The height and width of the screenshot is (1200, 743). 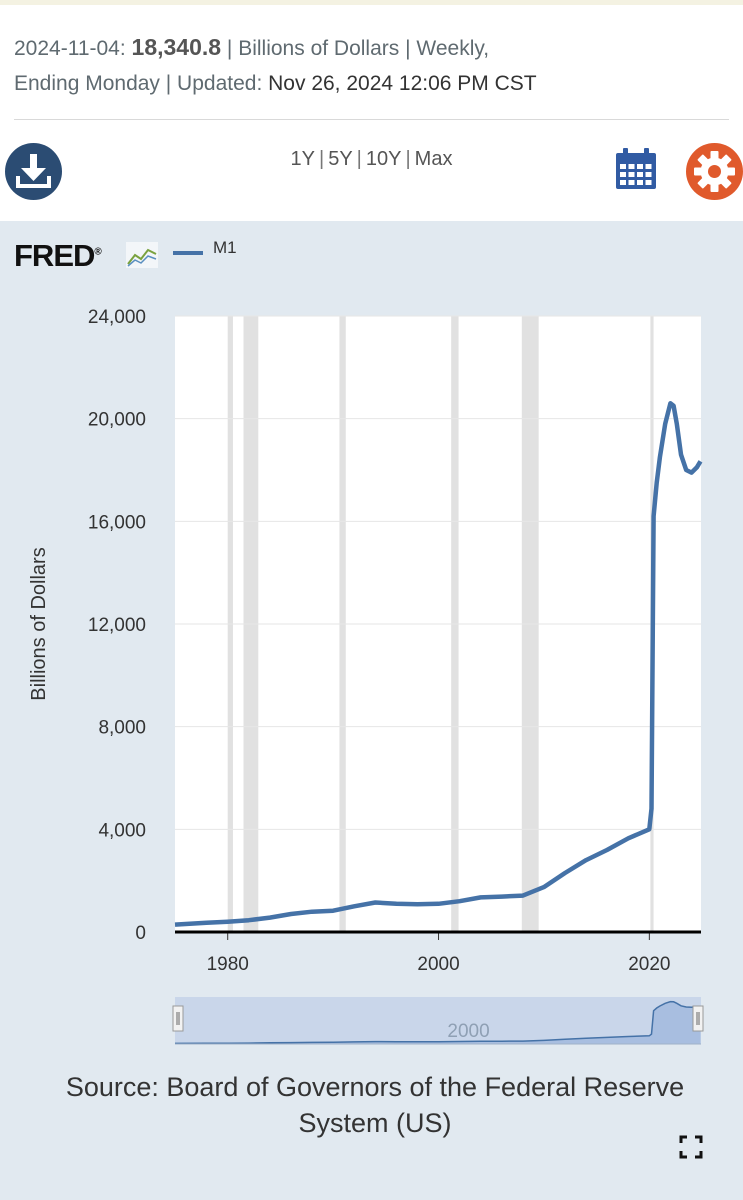 I want to click on legend-label-m1: M1, so click(x=225, y=247).